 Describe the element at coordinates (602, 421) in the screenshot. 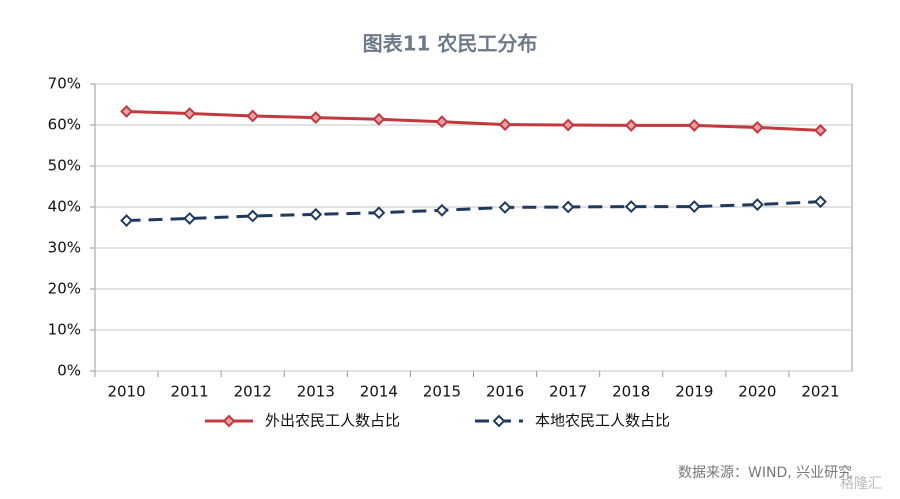

I see `legend-label: 本地农民工人数占比` at that location.